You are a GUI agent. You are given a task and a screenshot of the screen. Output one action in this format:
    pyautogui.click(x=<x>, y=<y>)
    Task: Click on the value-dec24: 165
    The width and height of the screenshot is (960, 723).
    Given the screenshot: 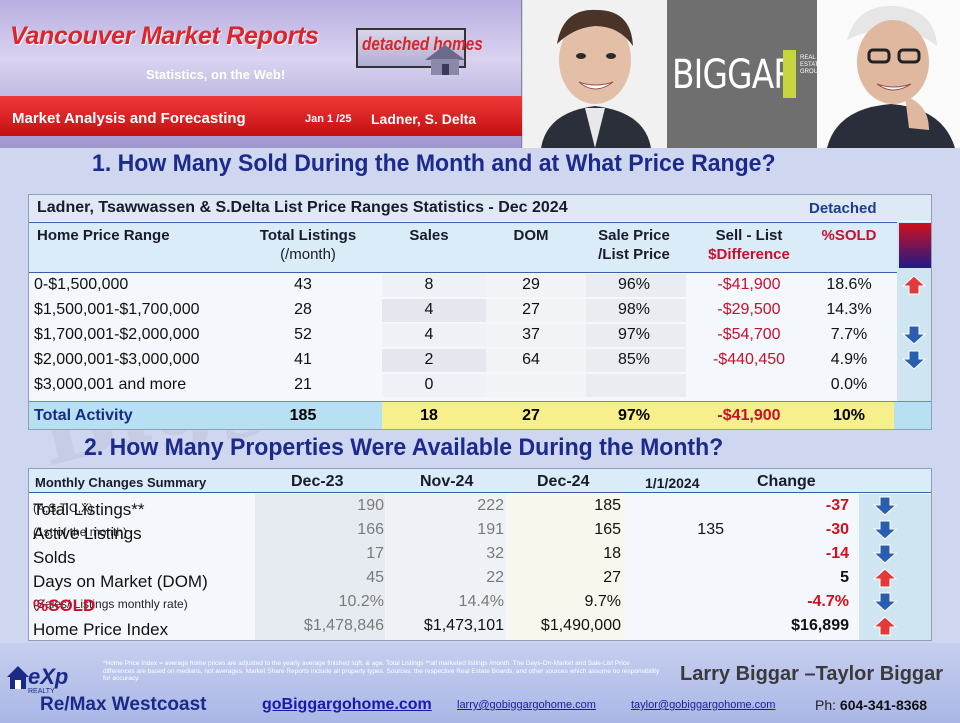 What is the action you would take?
    pyautogui.click(x=607, y=529)
    